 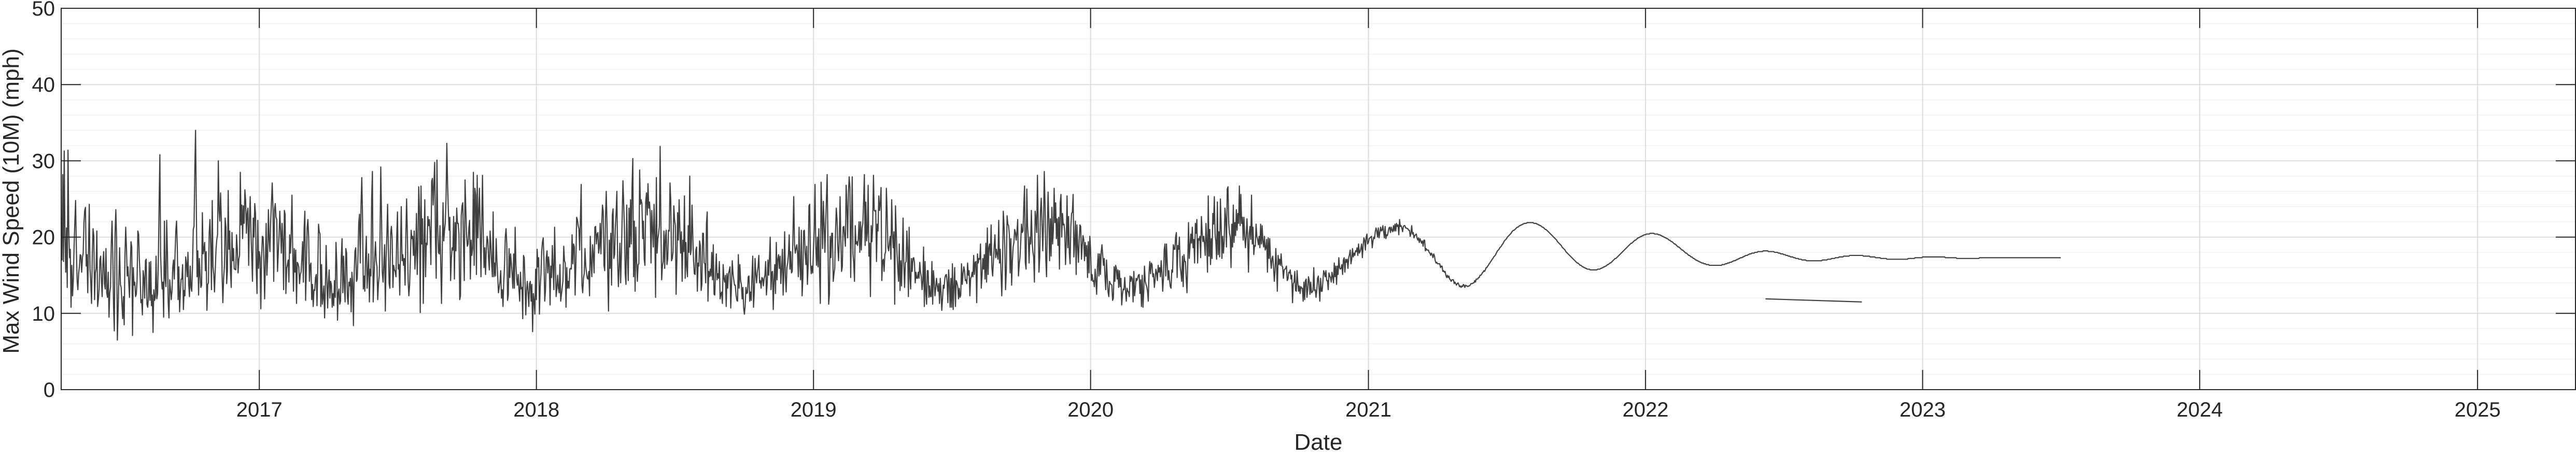 What do you see at coordinates (1318, 442) in the screenshot?
I see `x-axis-title: Date` at bounding box center [1318, 442].